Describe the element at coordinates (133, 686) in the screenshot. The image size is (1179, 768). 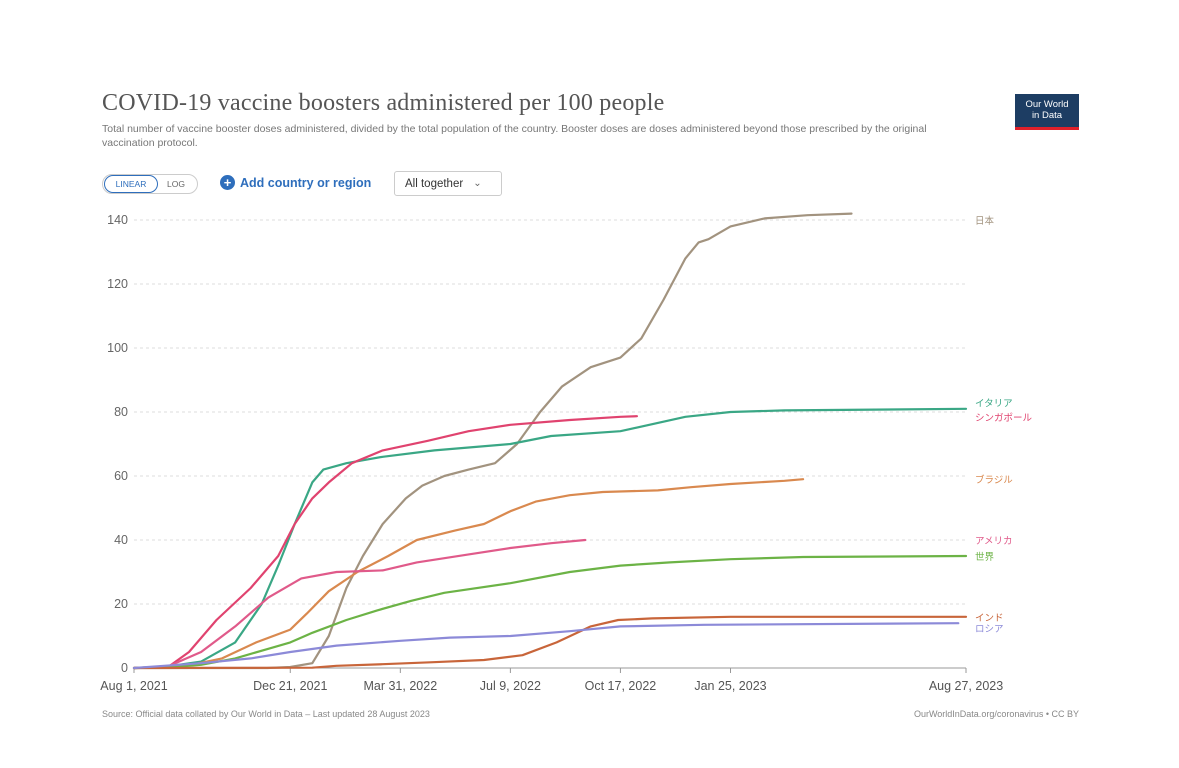
I see `x-tick-label: Aug 1, 2021` at that location.